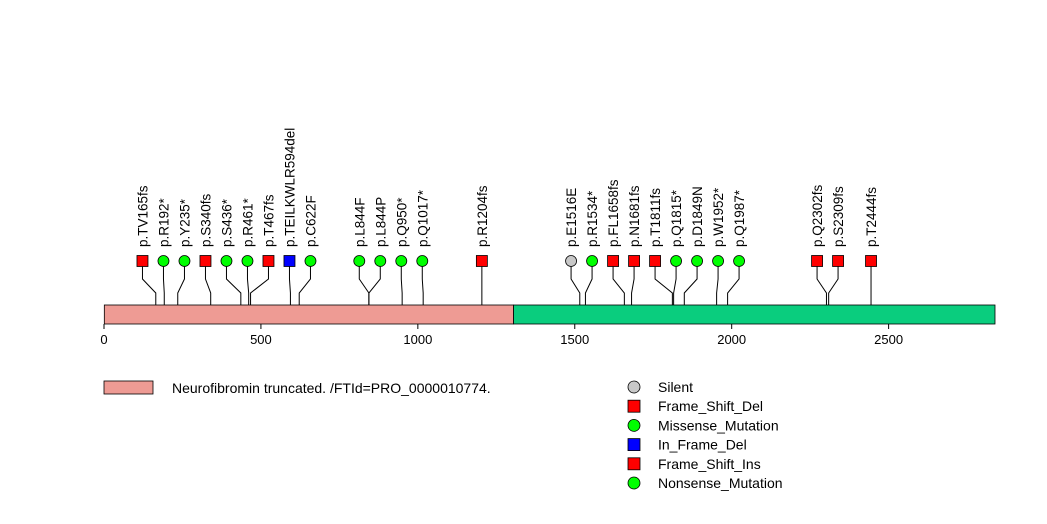 This screenshot has width=1047, height=524. I want to click on legend-label-3: In_Frame_Del, so click(702, 445).